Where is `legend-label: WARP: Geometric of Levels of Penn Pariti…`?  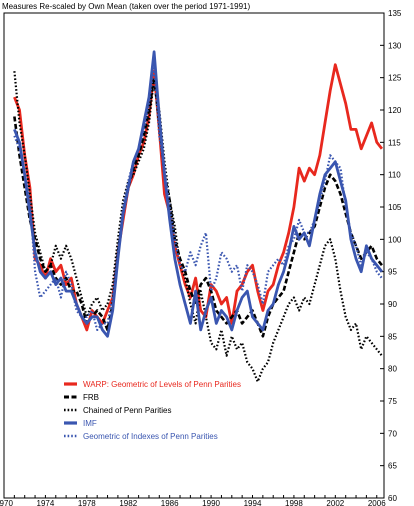
legend-label: WARP: Geometric of Levels of Penn Pariti… is located at coordinates (162, 384).